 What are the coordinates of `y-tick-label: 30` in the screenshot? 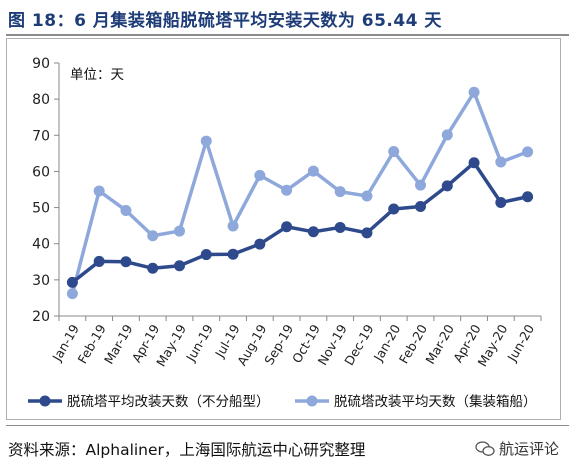 It's located at (41, 281).